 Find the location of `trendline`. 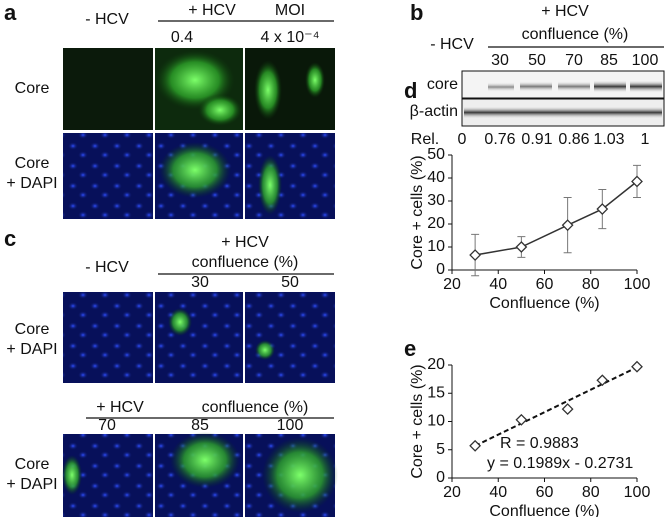

trendline is located at coordinates (556, 406).